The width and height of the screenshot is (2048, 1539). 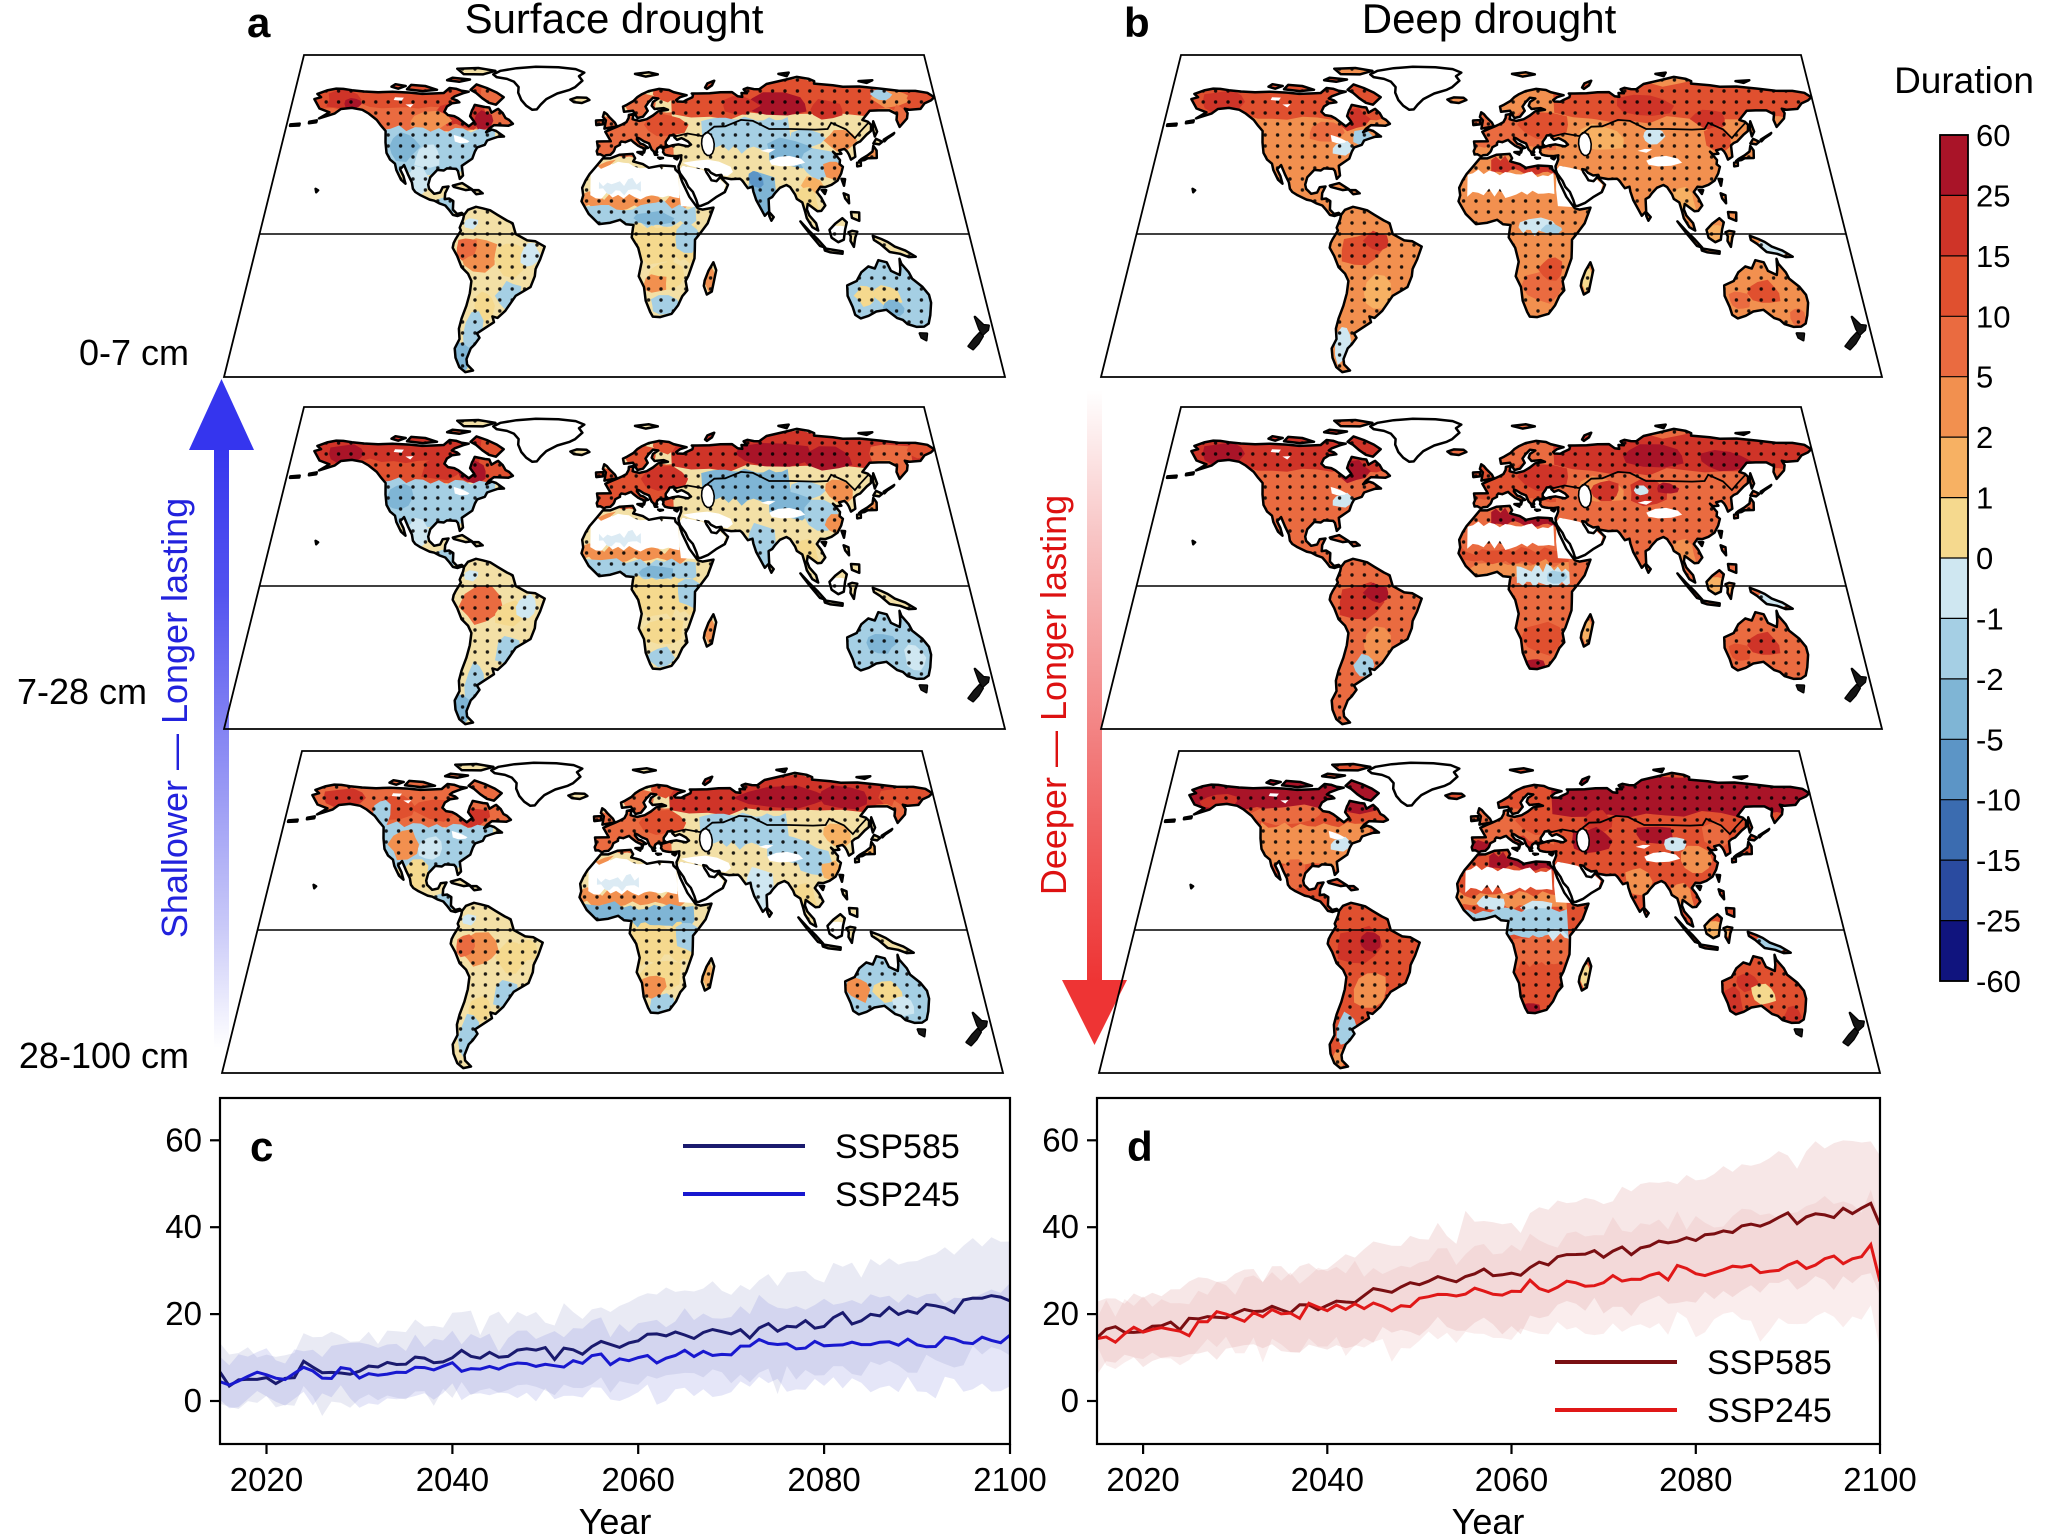 I want to click on svg-text: 5, so click(x=1984, y=377).